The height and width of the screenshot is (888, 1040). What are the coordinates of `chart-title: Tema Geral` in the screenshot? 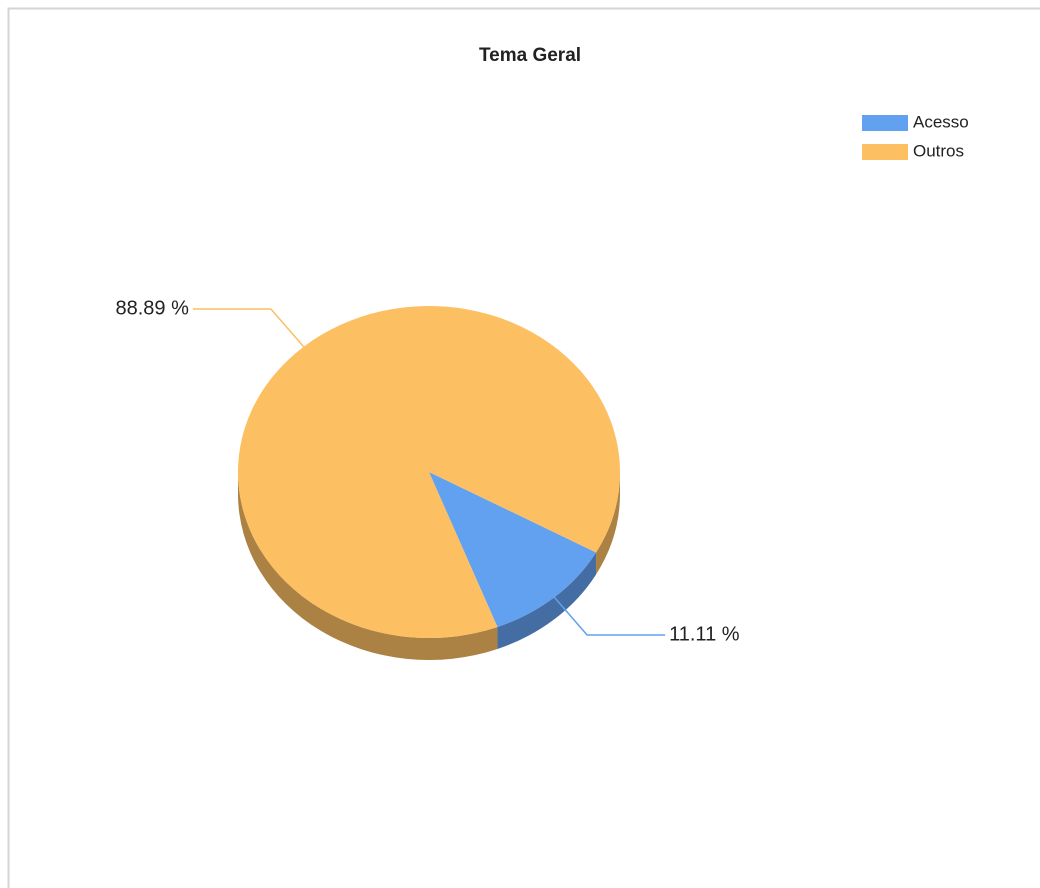 It's located at (530, 55).